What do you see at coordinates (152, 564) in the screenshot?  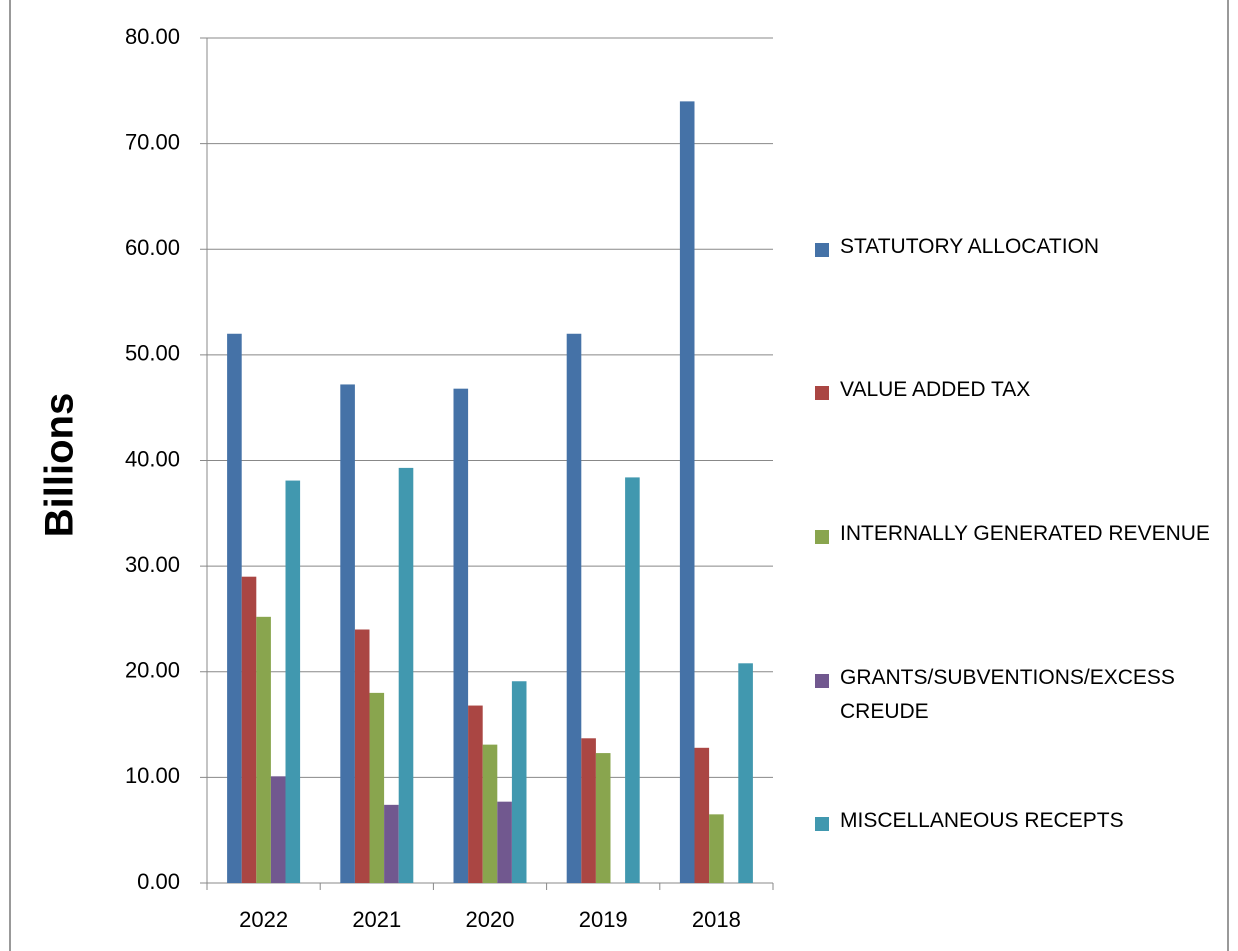 I see `y-tick-label: 30.00` at bounding box center [152, 564].